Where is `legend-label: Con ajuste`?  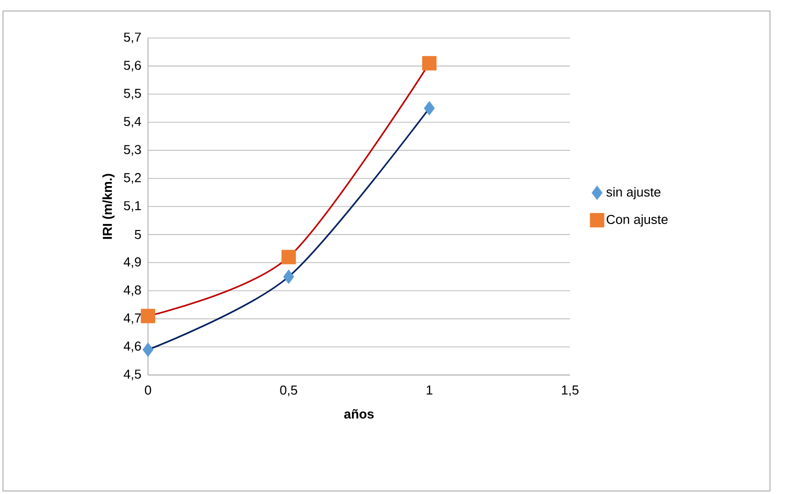 legend-label: Con ajuste is located at coordinates (637, 220).